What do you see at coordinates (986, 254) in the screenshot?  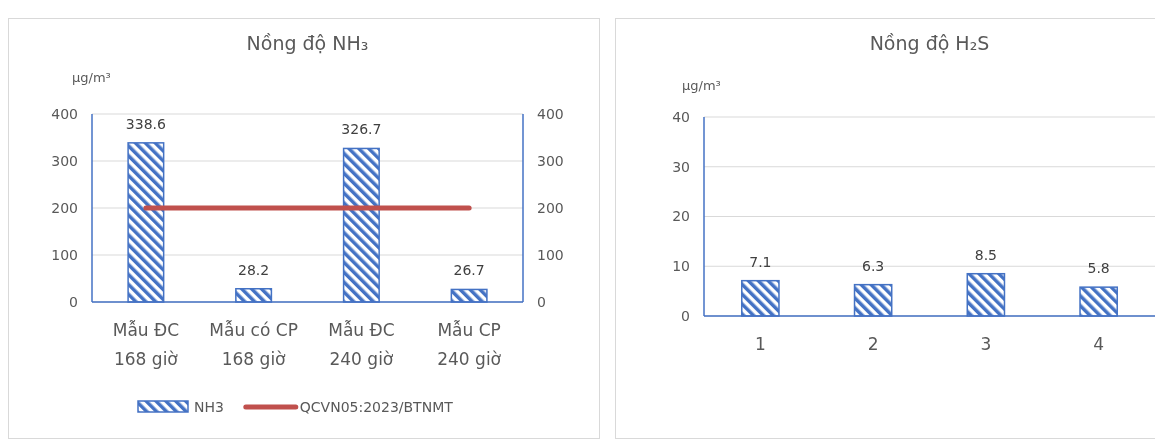 I see `data-label: 8.5` at bounding box center [986, 254].